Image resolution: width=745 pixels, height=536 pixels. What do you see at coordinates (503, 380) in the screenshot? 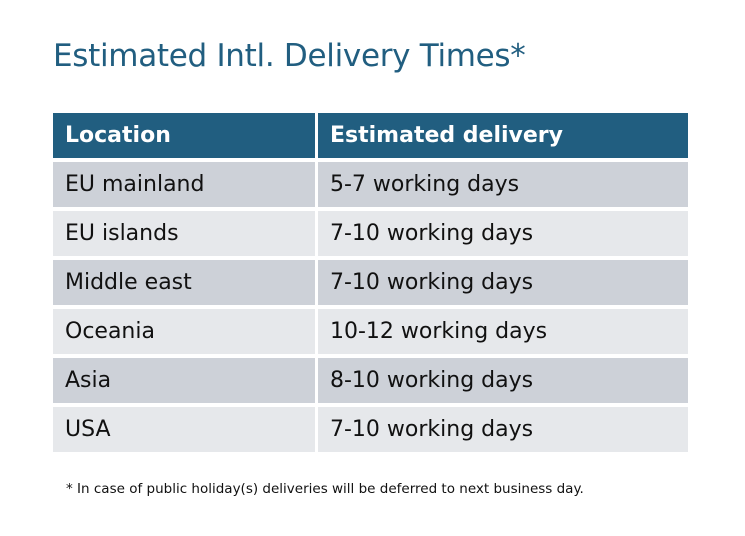
I see `delivery-cell: 8-10 working days` at bounding box center [503, 380].